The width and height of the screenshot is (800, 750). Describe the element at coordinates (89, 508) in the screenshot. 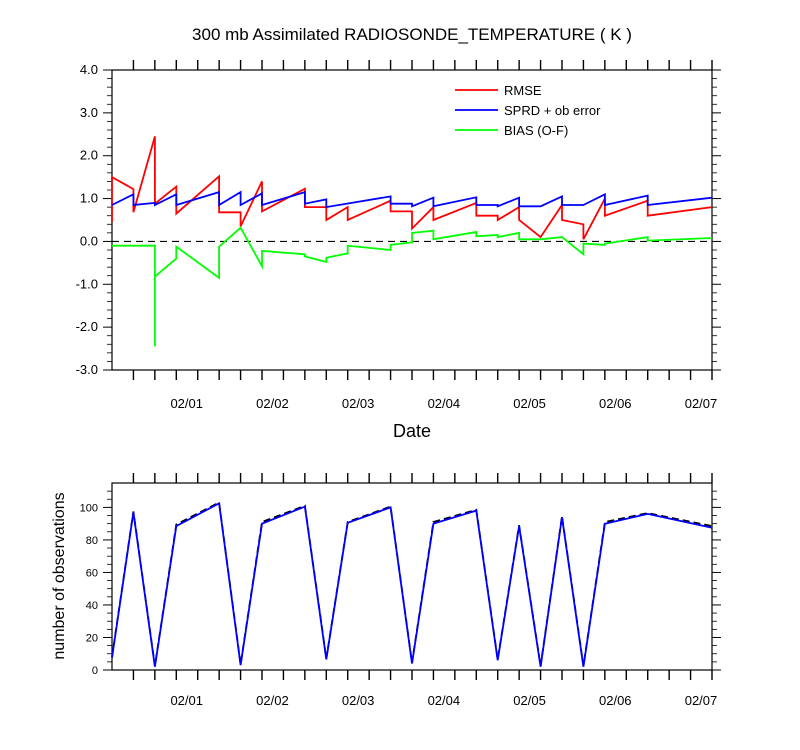

I see `y-tick-label: 100` at that location.